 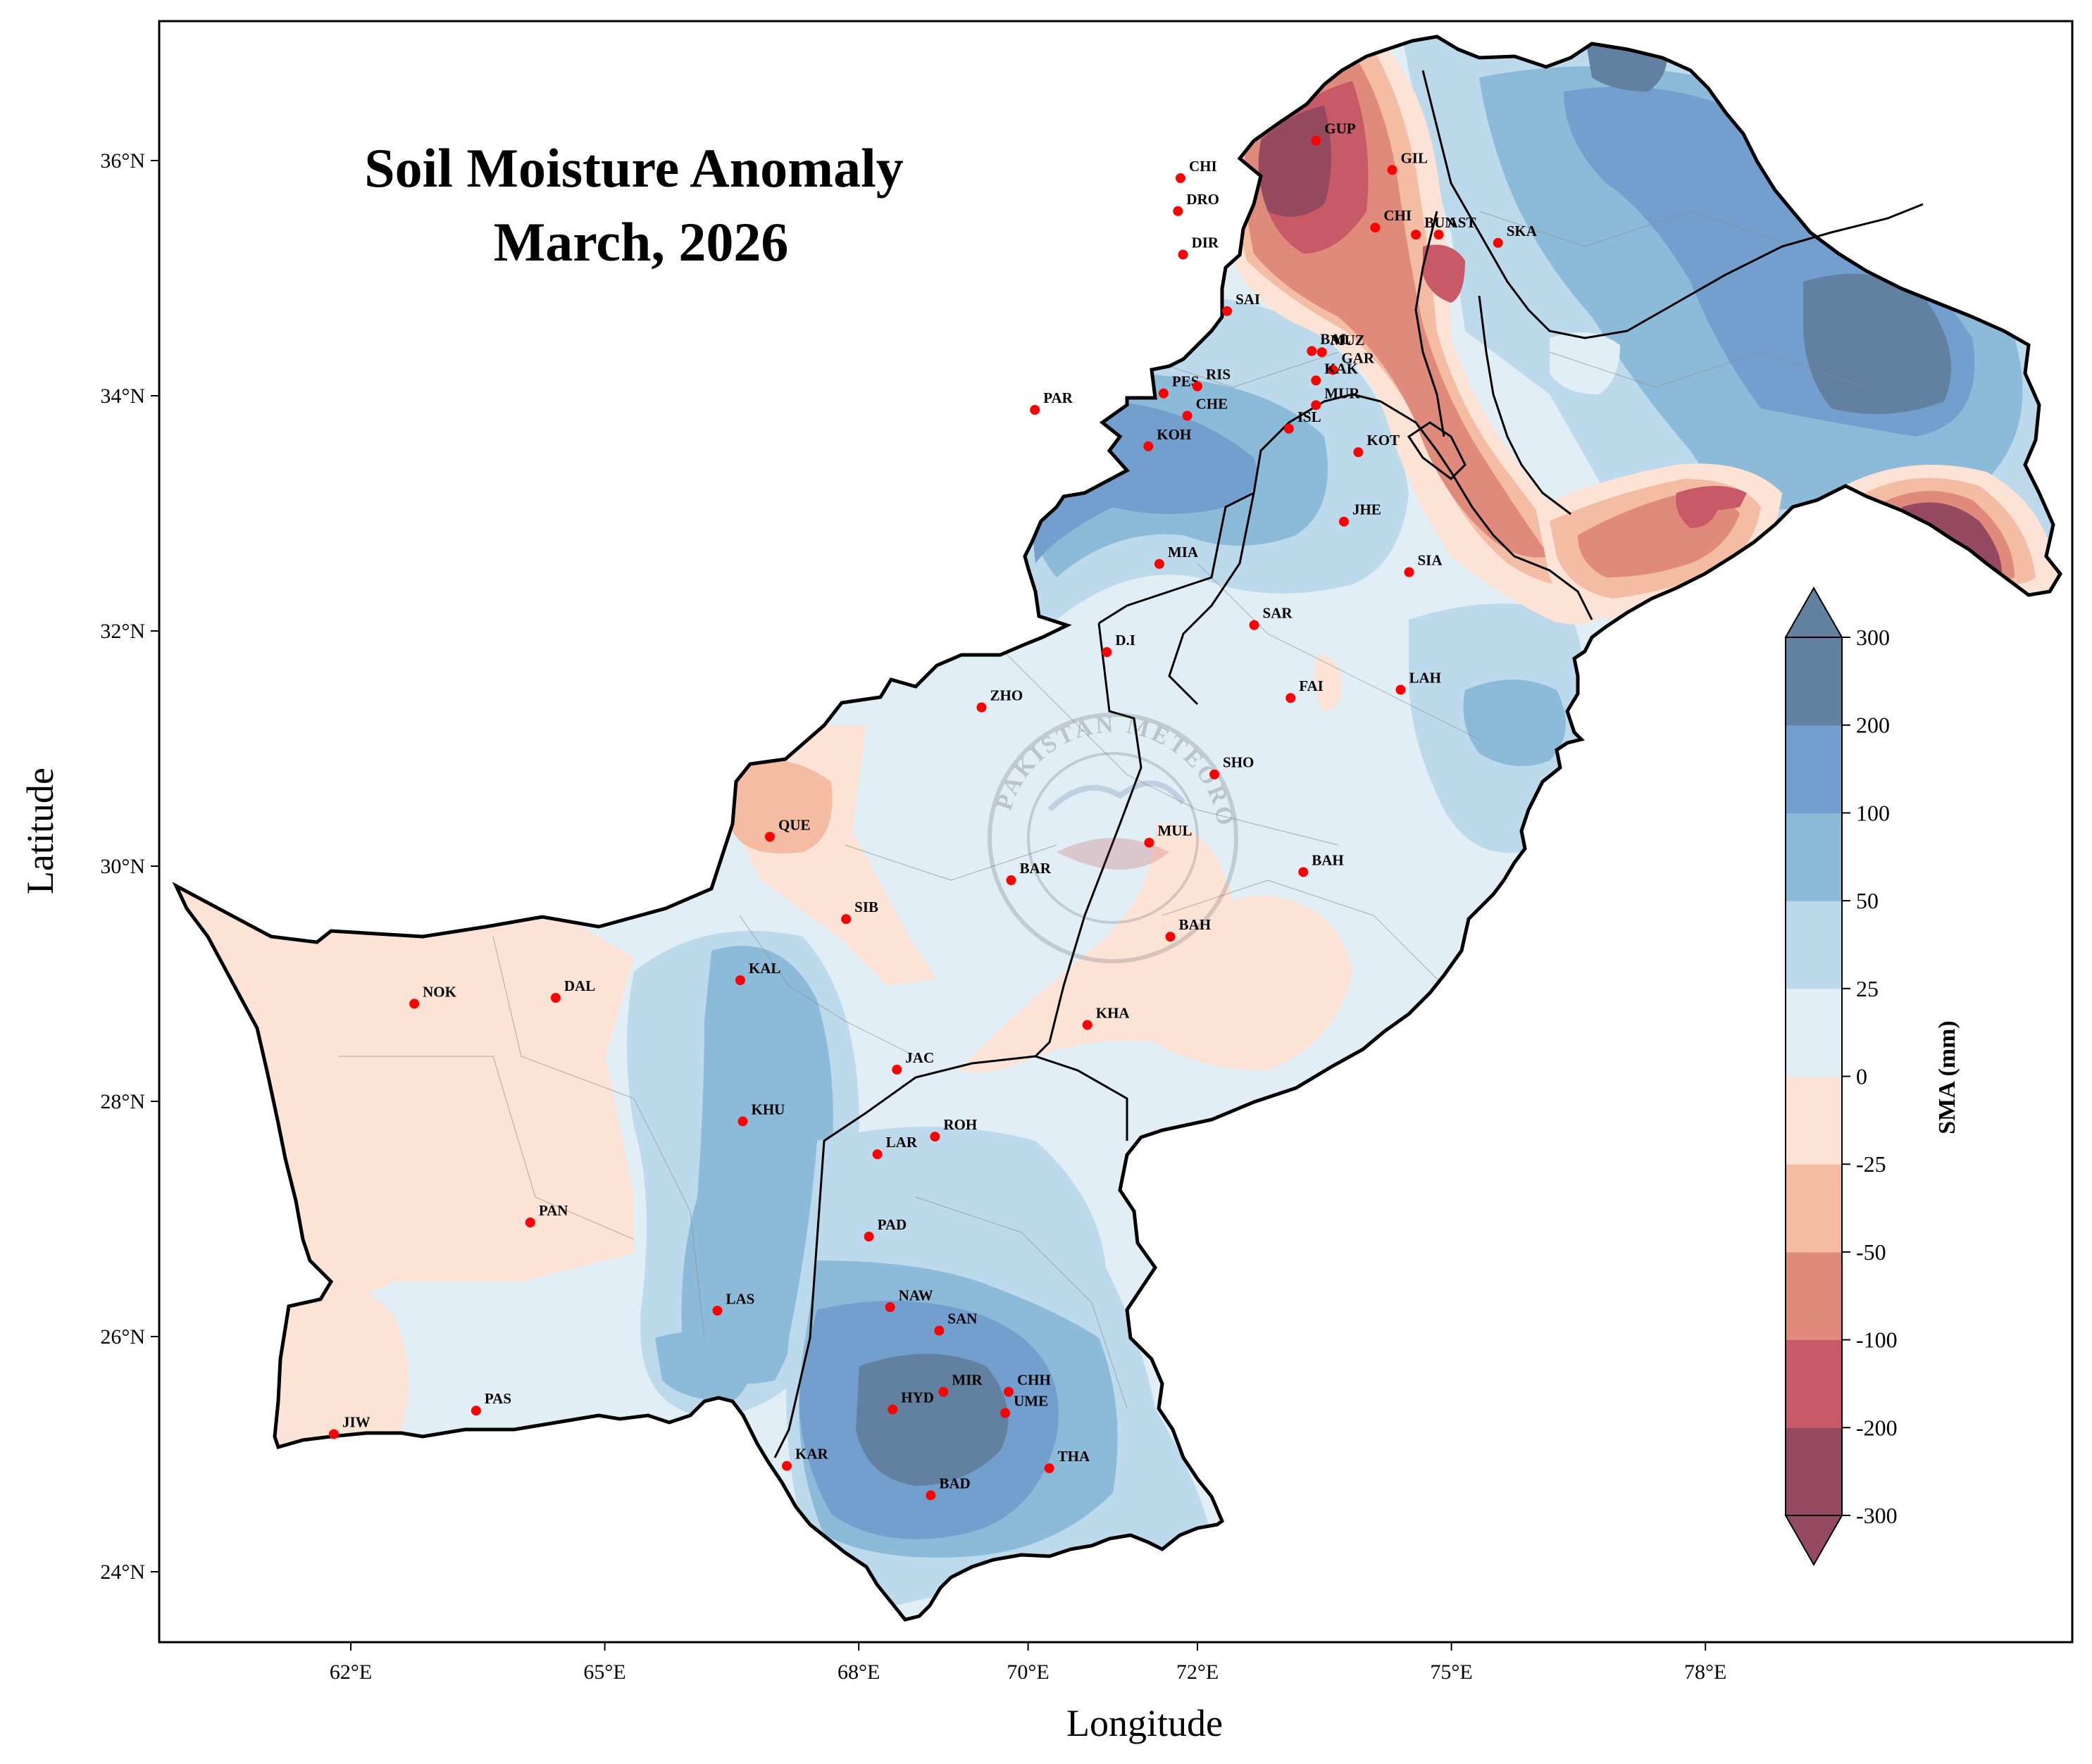 I want to click on station-label: SAR, so click(x=1278, y=613).